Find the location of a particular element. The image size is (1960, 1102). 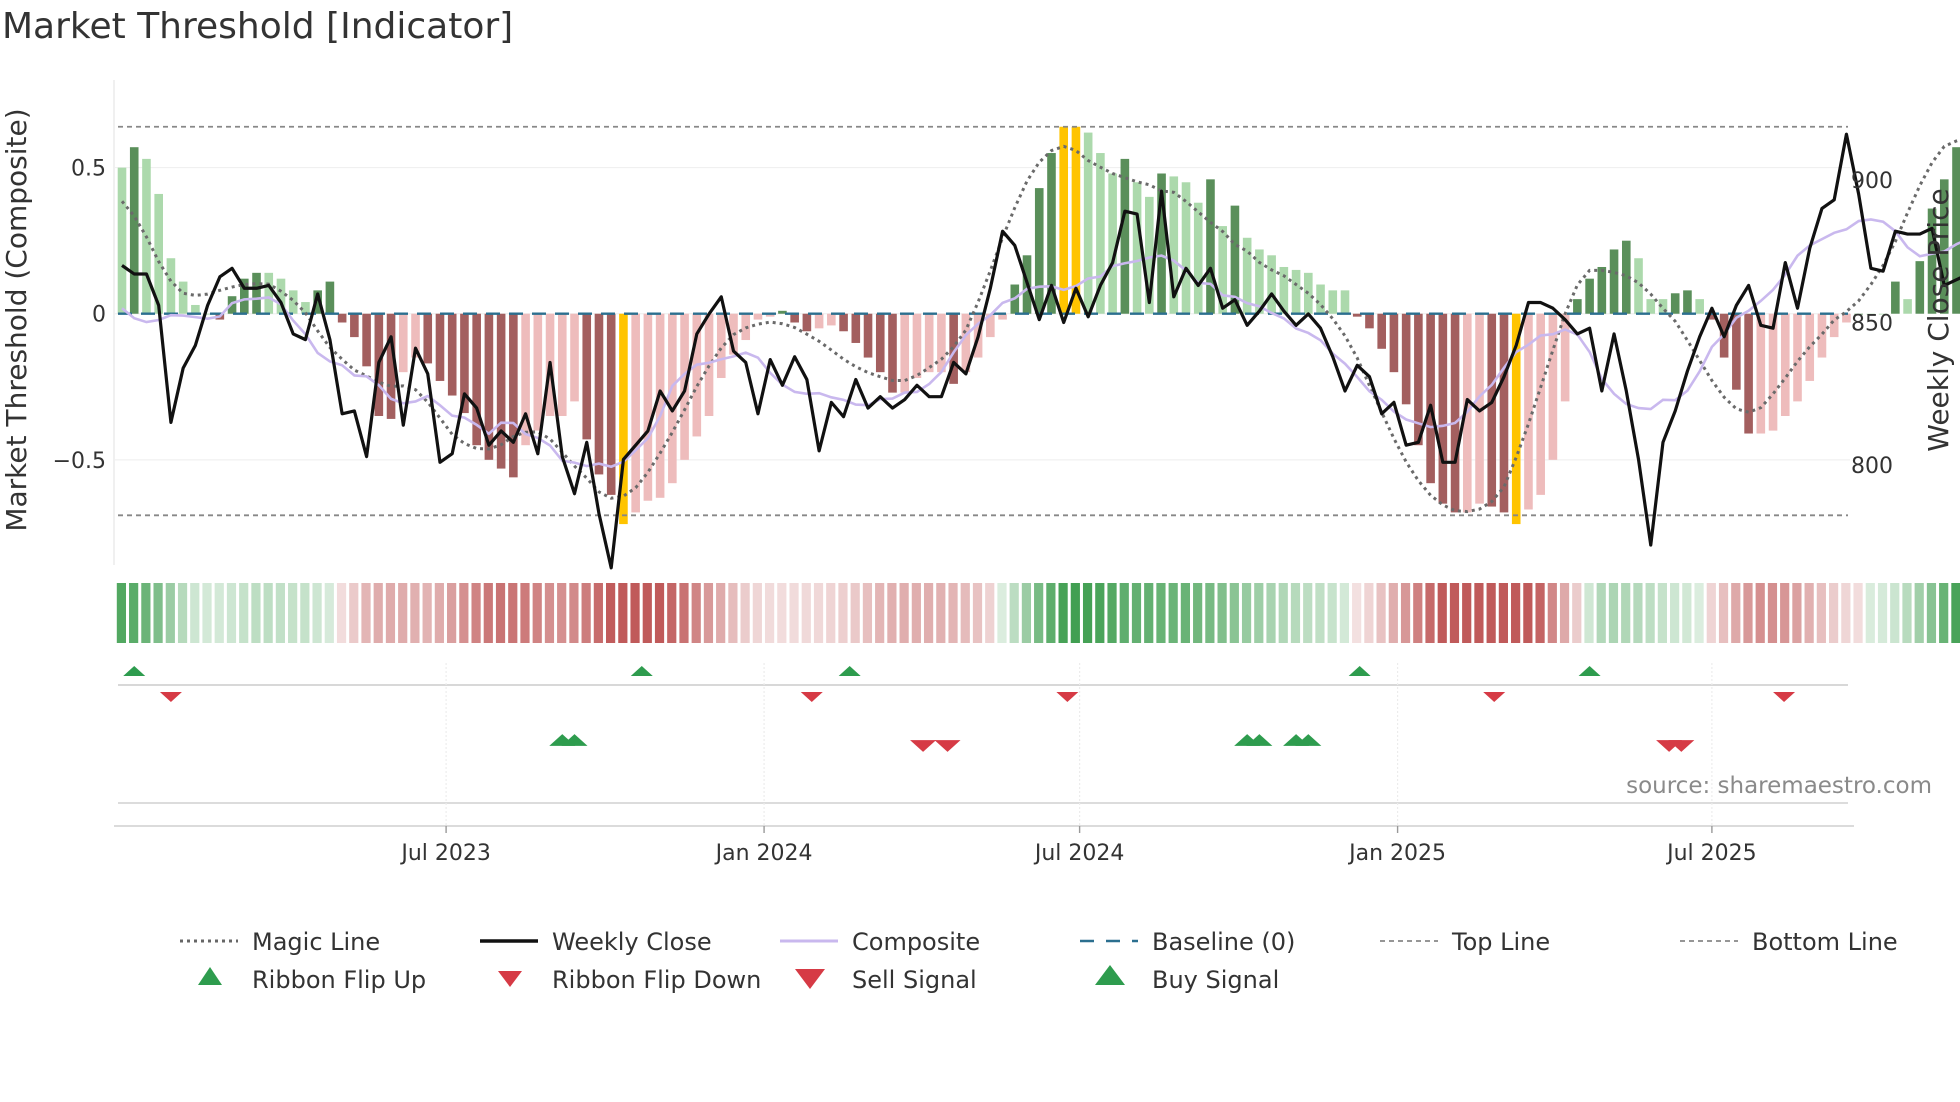

chart-title: Market Threshold [Indicator] is located at coordinates (257, 26).